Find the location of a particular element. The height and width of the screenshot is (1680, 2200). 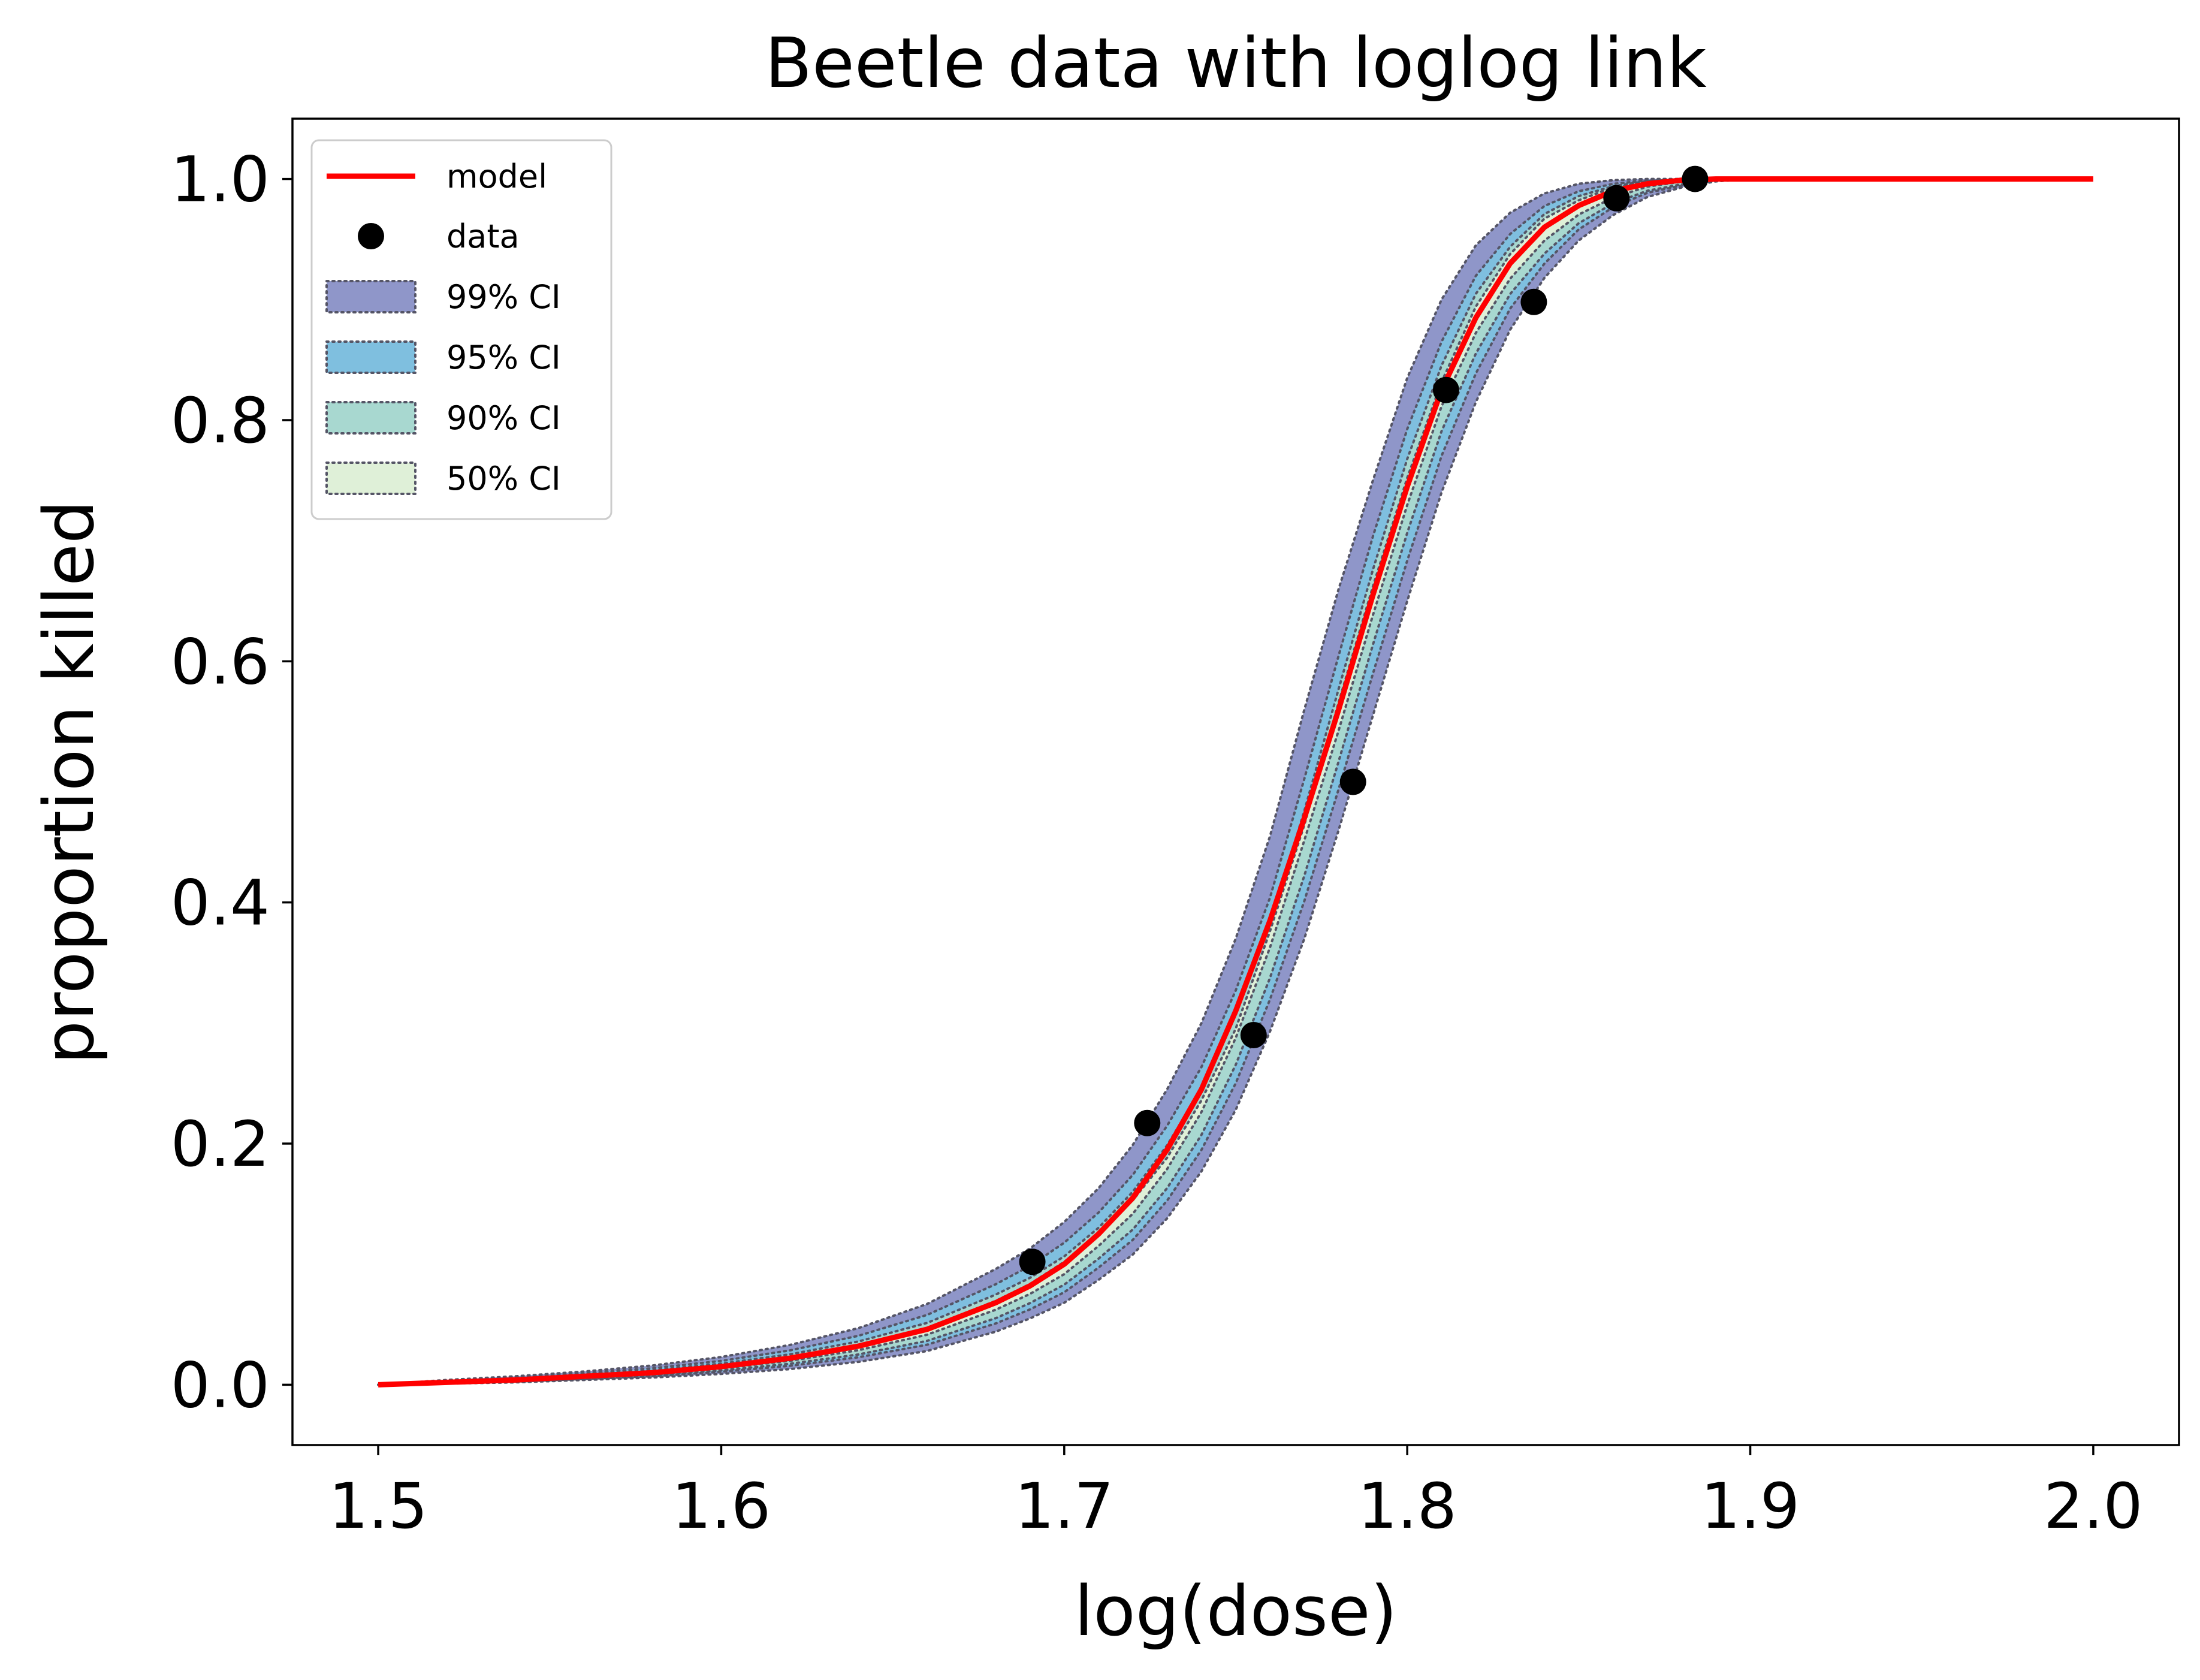

legend-band-label: 50% CI is located at coordinates (503, 479).